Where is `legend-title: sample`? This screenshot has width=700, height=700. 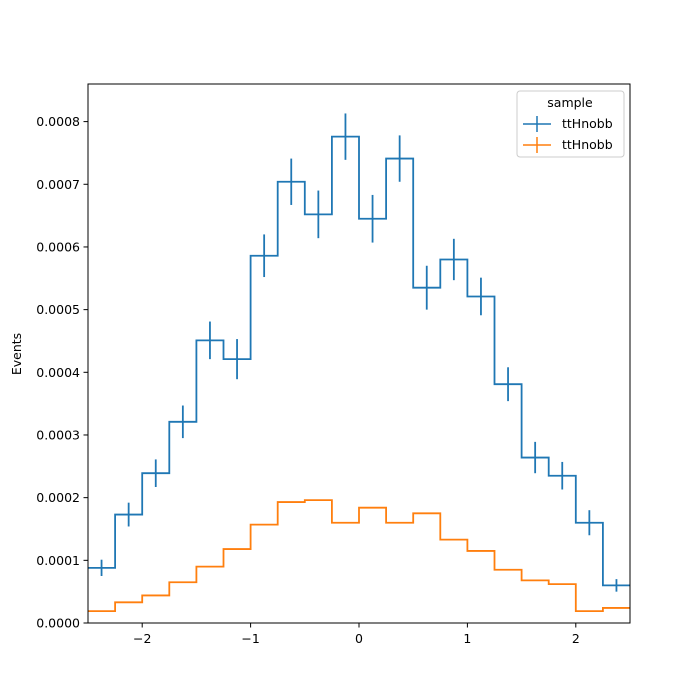 legend-title: sample is located at coordinates (570, 102).